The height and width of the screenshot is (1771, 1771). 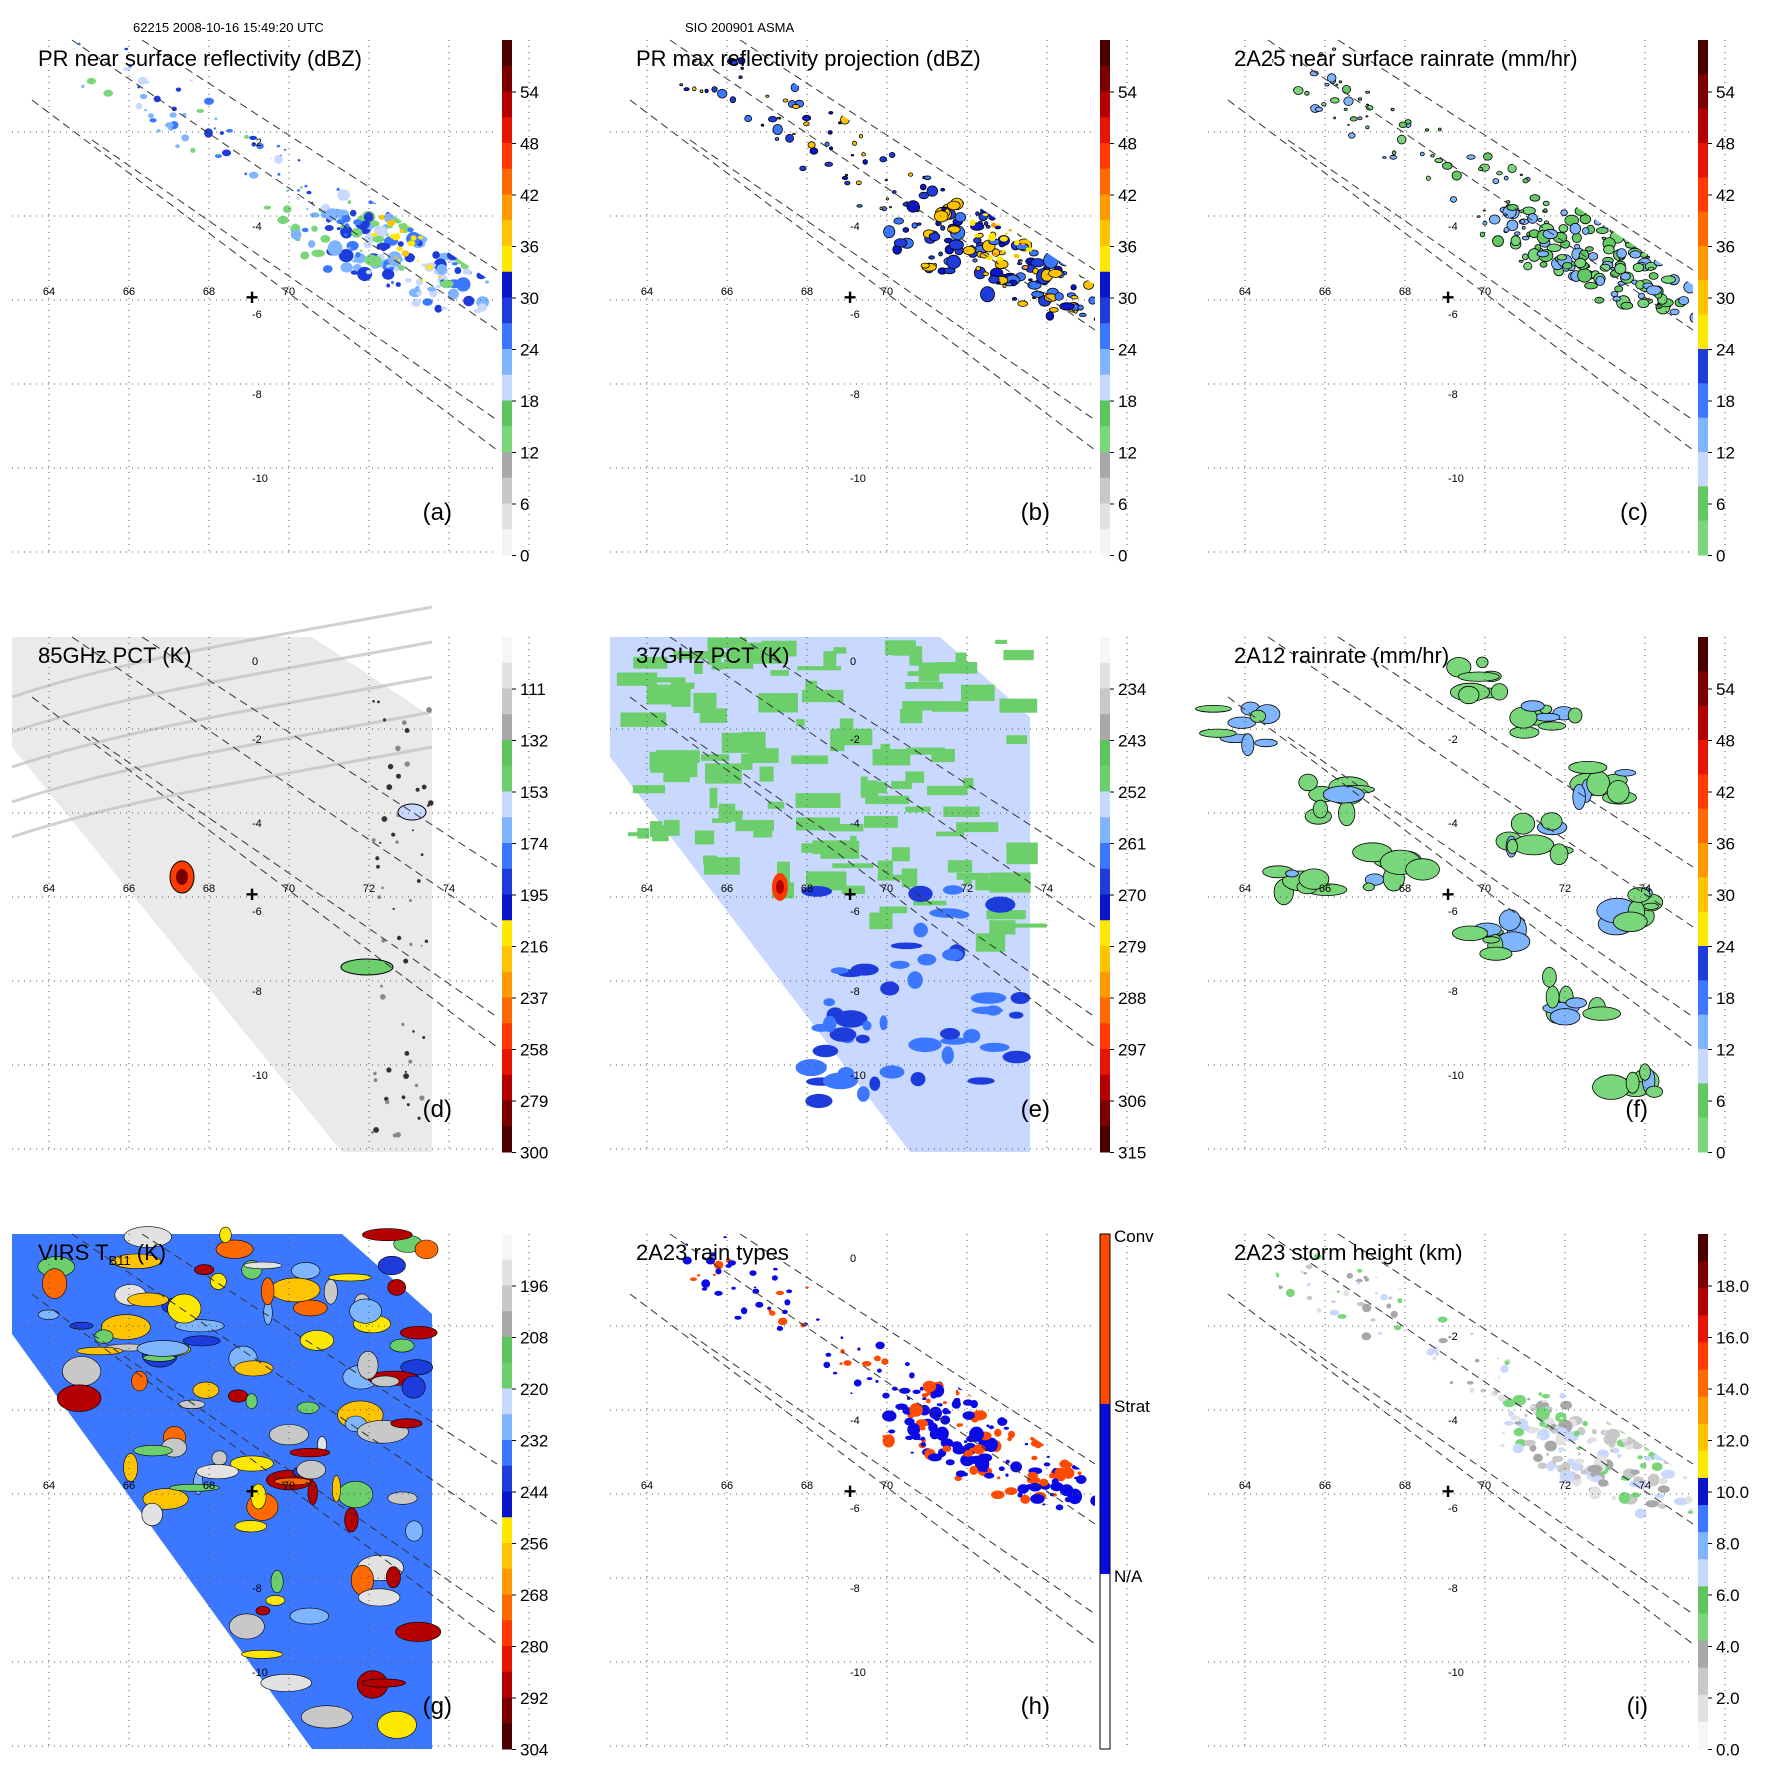 I want to click on panel-h: 64 66 68 70 0 -4 -6 -8 -10 +2A23 rain types (h), so click(x=869, y=1491).